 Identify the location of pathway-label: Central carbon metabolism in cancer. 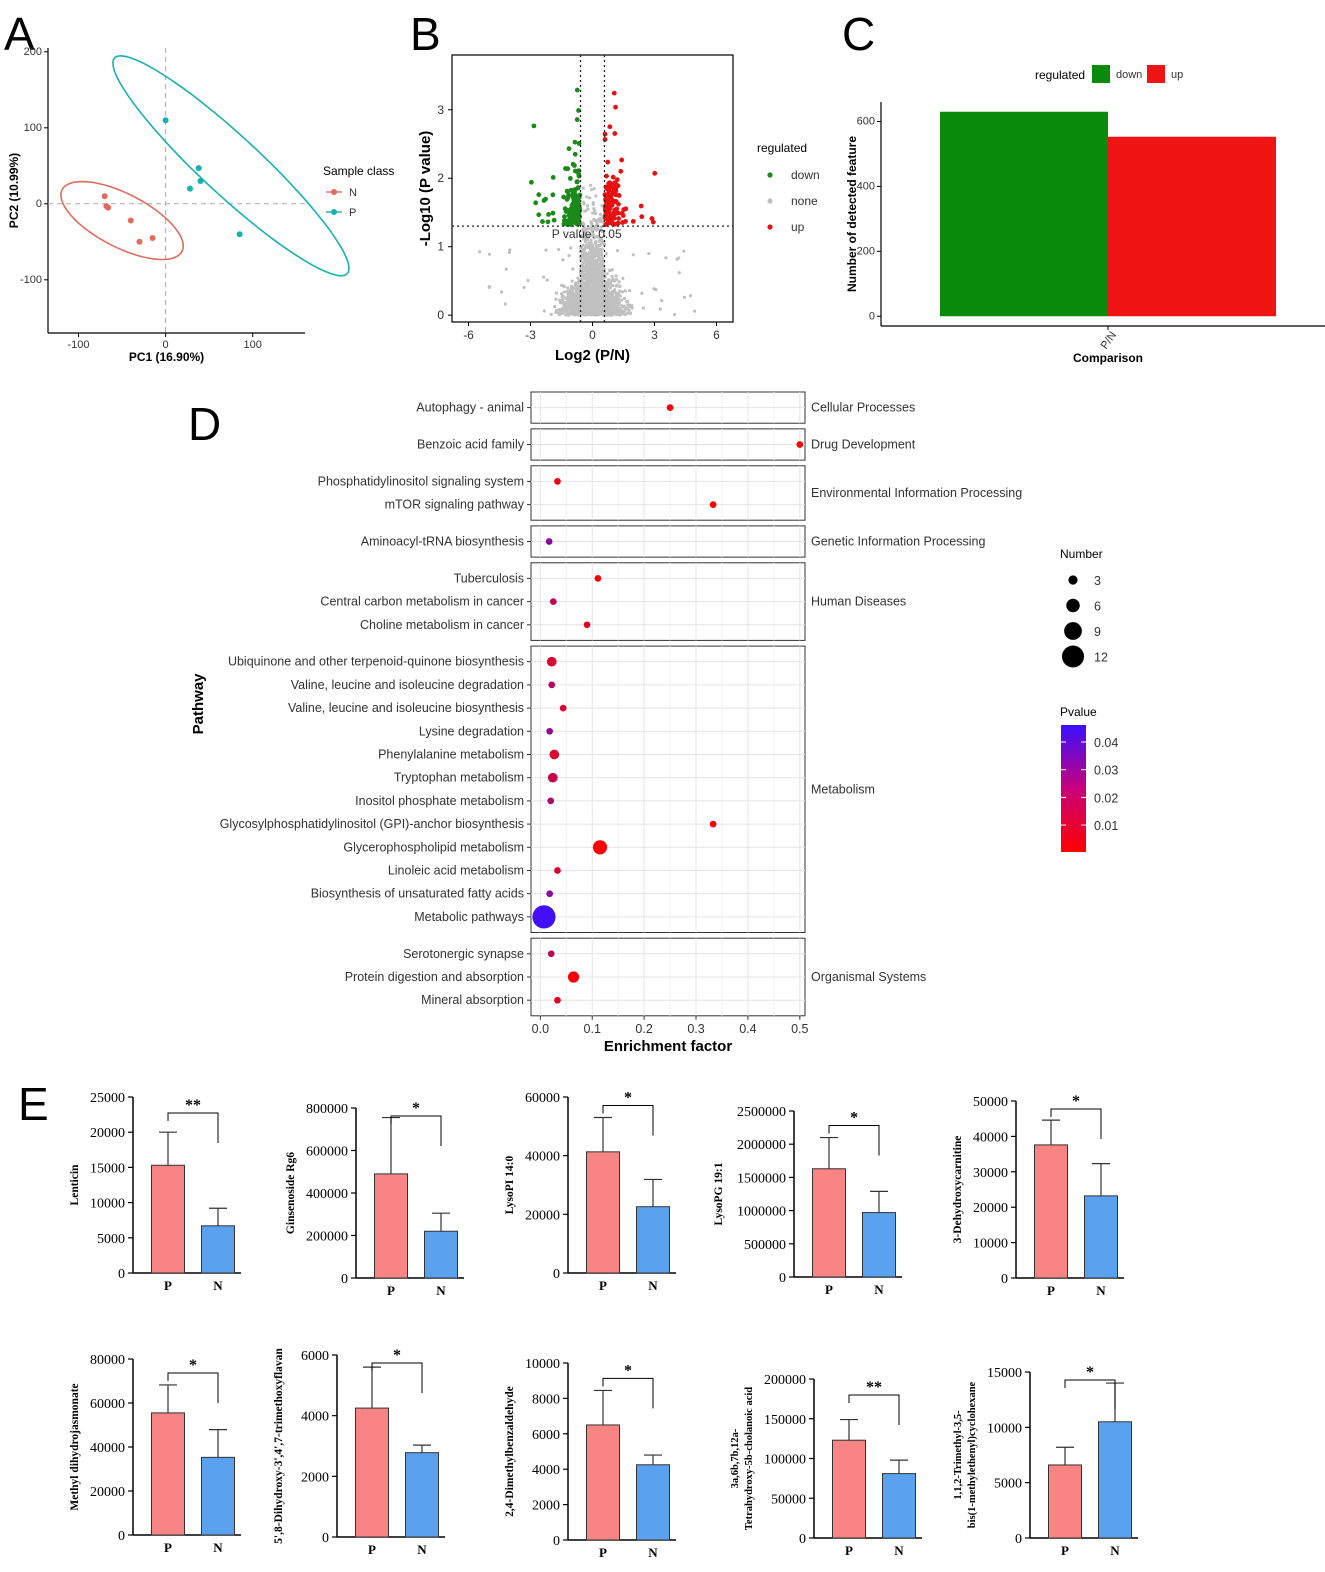
(422, 602).